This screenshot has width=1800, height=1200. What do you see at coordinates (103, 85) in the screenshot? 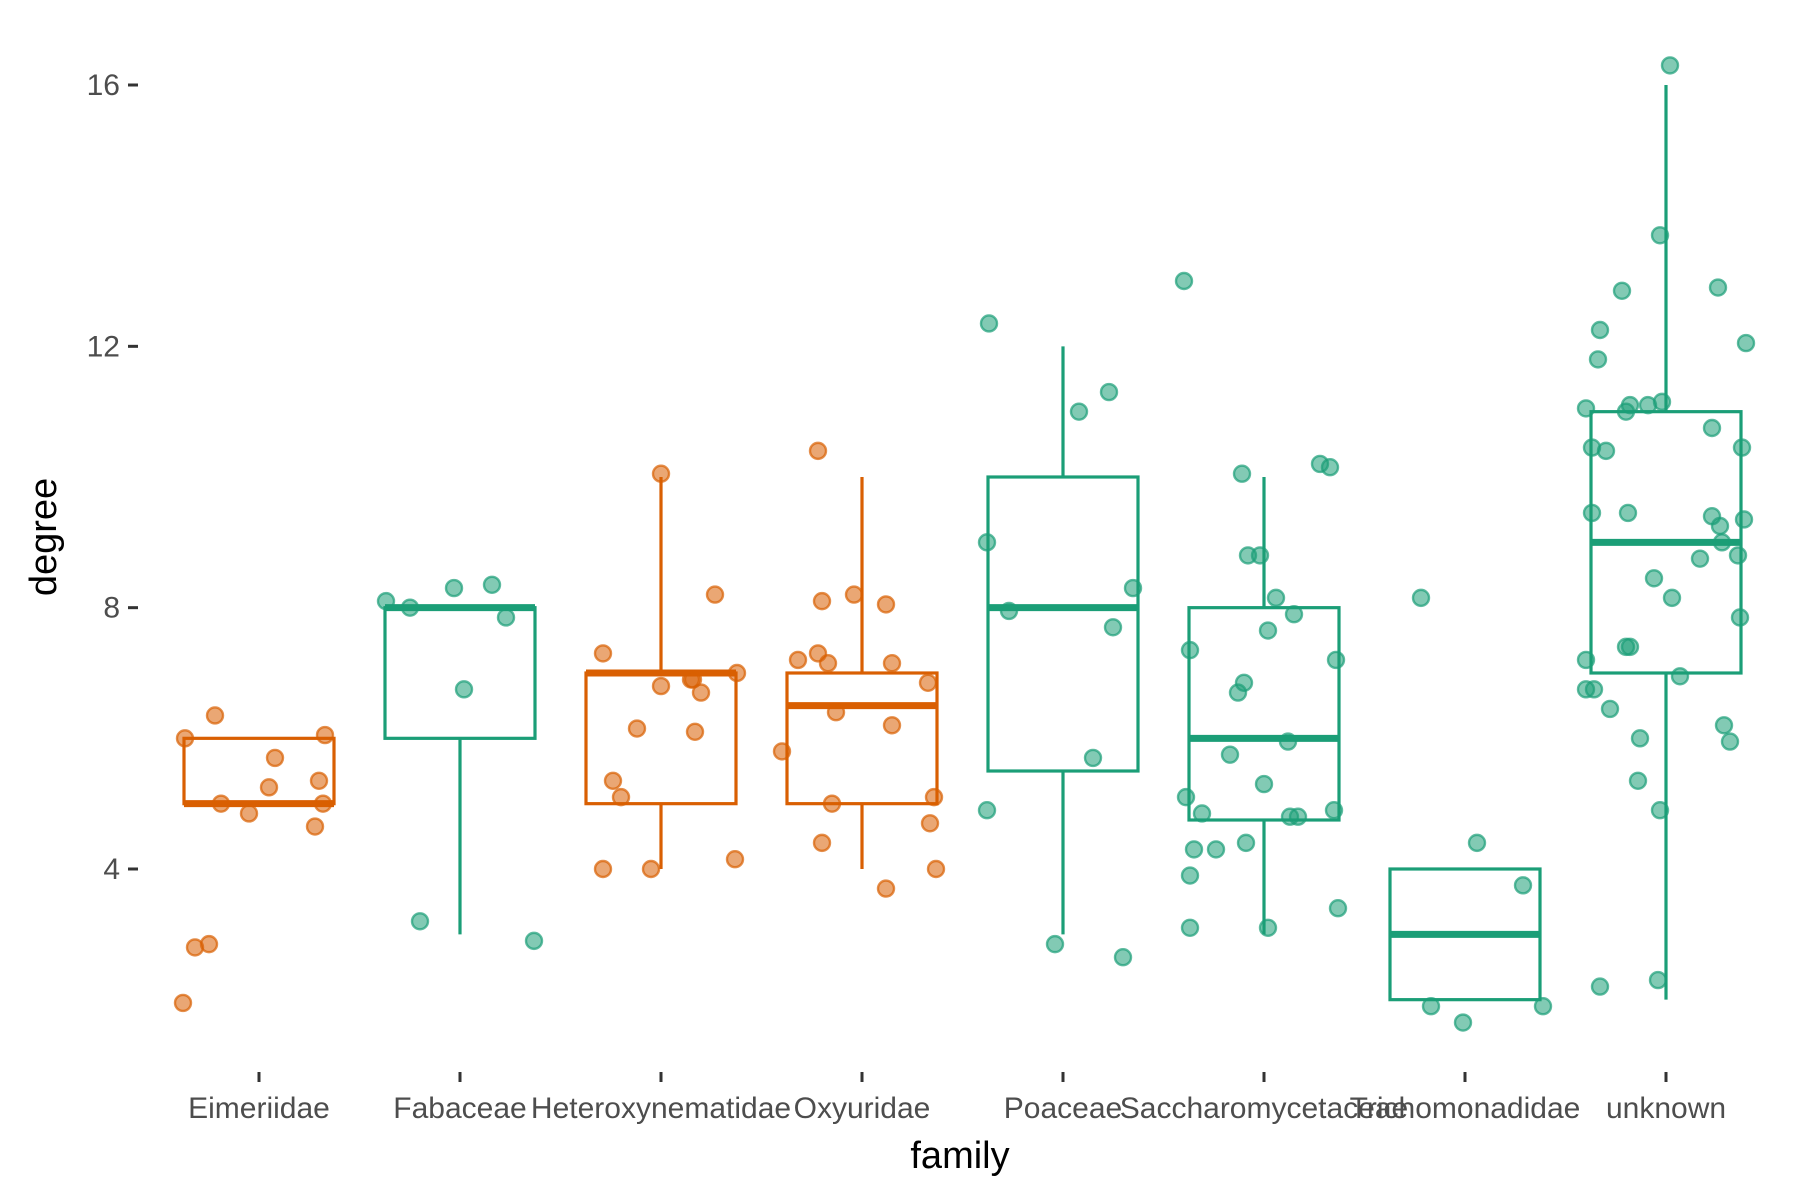
I see `y-tick-label: 16` at bounding box center [103, 85].